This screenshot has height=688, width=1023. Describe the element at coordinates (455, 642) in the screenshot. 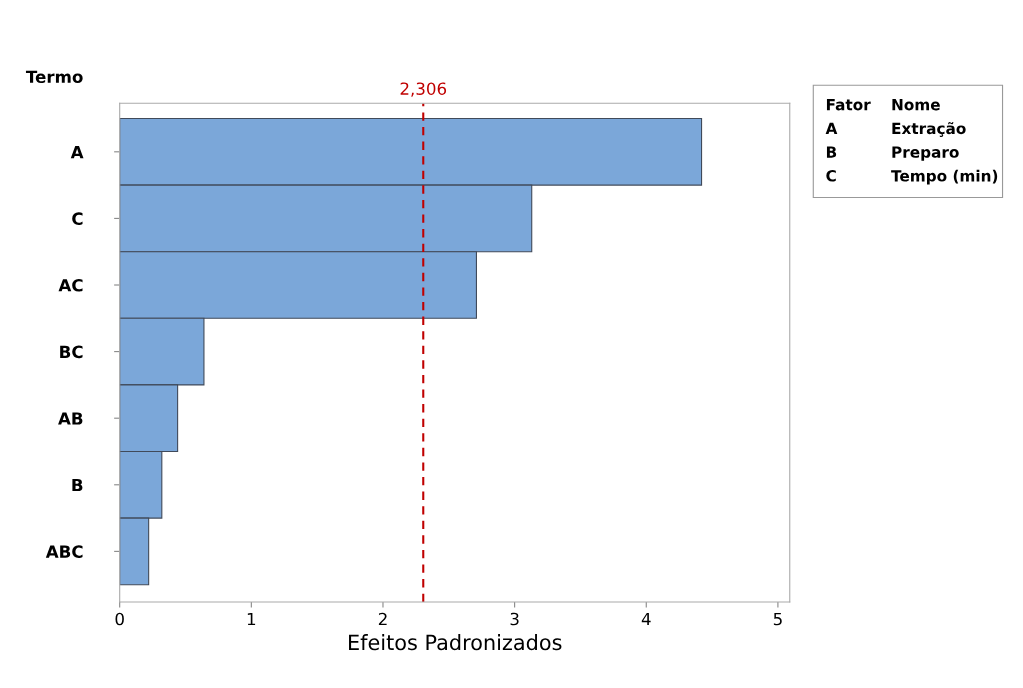

I see `x-axis-title: Efeitos Padronizados` at that location.